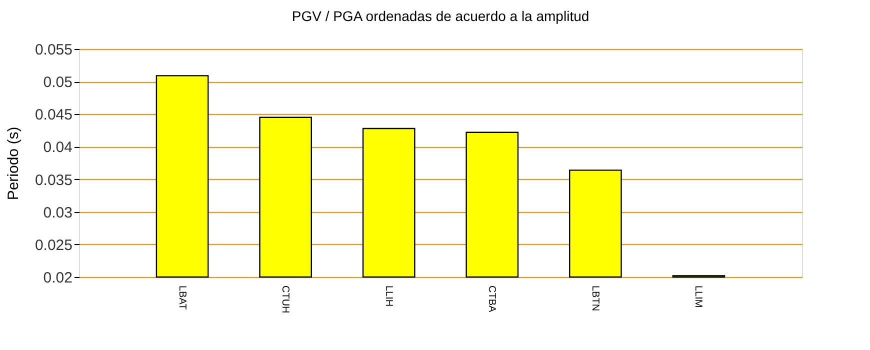 This screenshot has width=870, height=350. Describe the element at coordinates (182, 298) in the screenshot. I see `x-tick-label: LBAT` at that location.